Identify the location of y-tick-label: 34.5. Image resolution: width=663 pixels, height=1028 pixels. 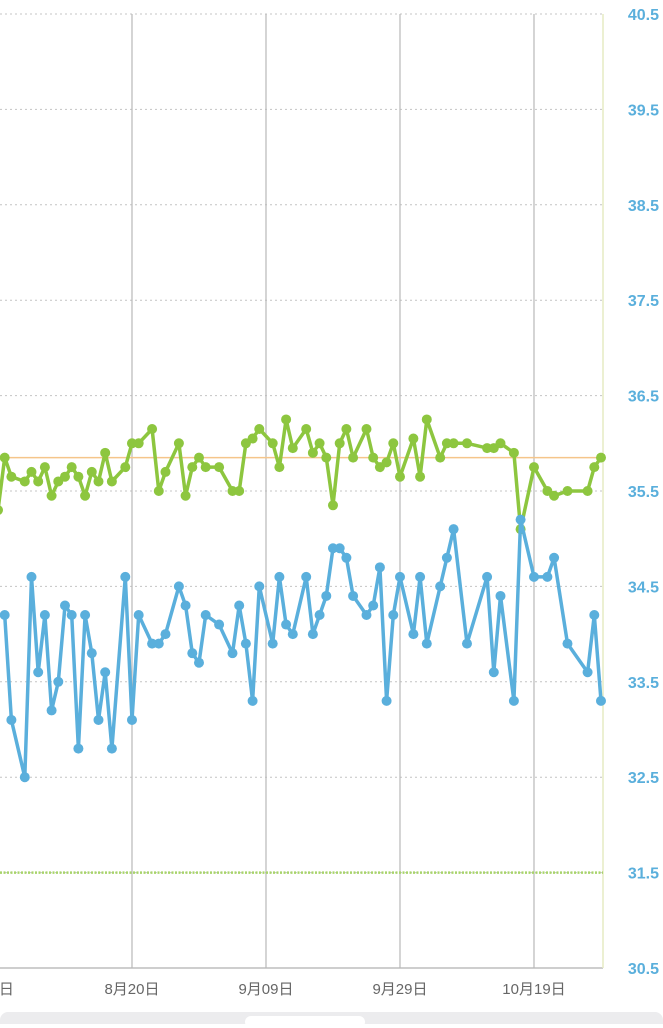
(643, 587).